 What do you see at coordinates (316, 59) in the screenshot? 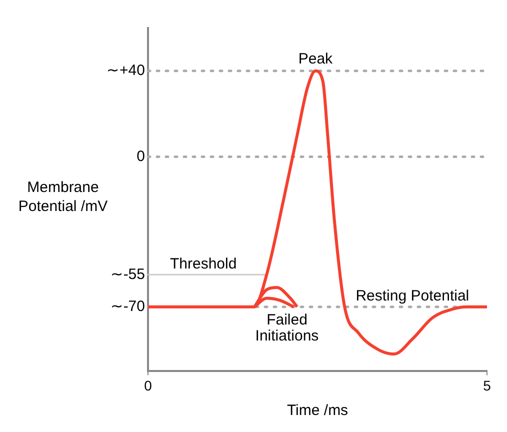
I see `annotation: Peak` at bounding box center [316, 59].